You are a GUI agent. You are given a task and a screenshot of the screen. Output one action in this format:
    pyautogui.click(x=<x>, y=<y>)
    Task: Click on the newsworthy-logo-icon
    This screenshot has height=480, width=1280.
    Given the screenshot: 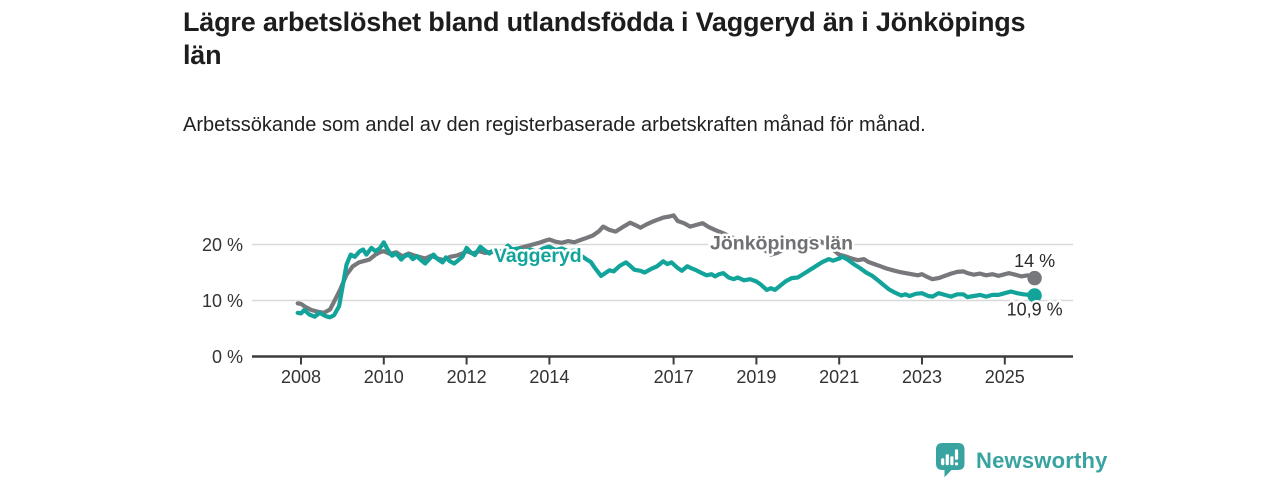 What is the action you would take?
    pyautogui.click(x=950, y=460)
    